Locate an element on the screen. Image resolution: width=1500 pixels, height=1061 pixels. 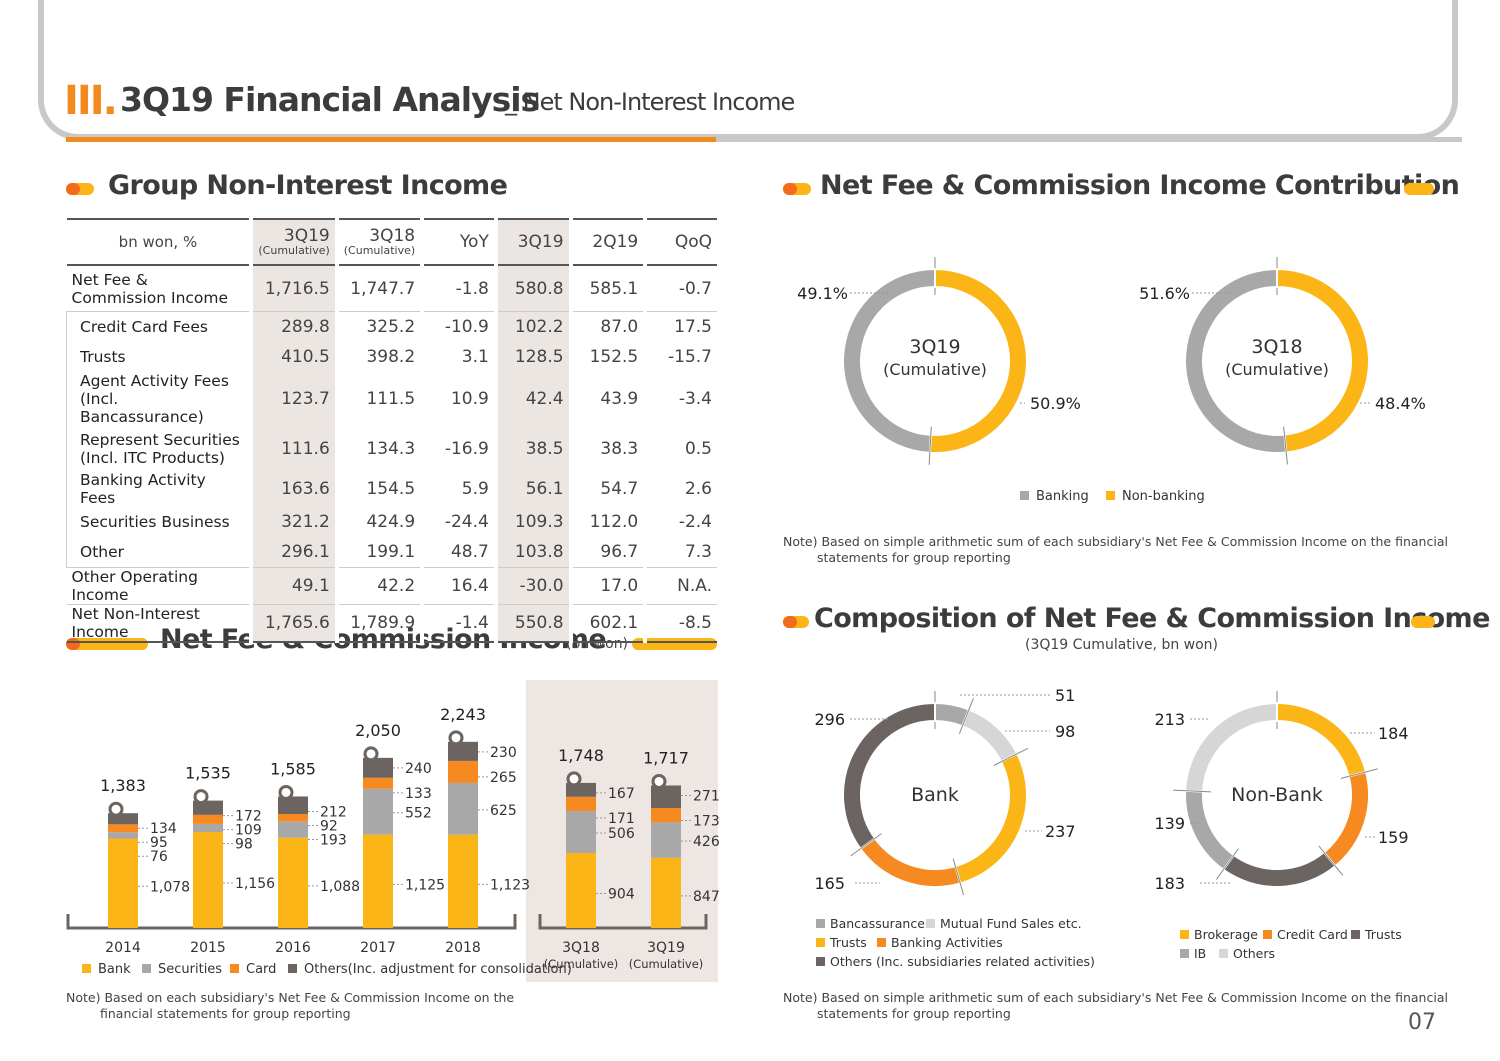
bar-value-label: 171 is located at coordinates (621, 819).